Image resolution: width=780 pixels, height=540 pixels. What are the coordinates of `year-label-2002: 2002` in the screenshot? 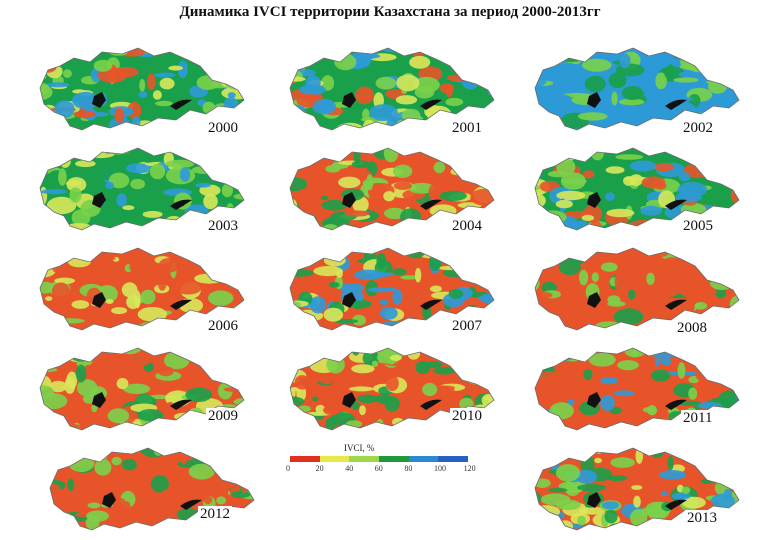 It's located at (698, 128).